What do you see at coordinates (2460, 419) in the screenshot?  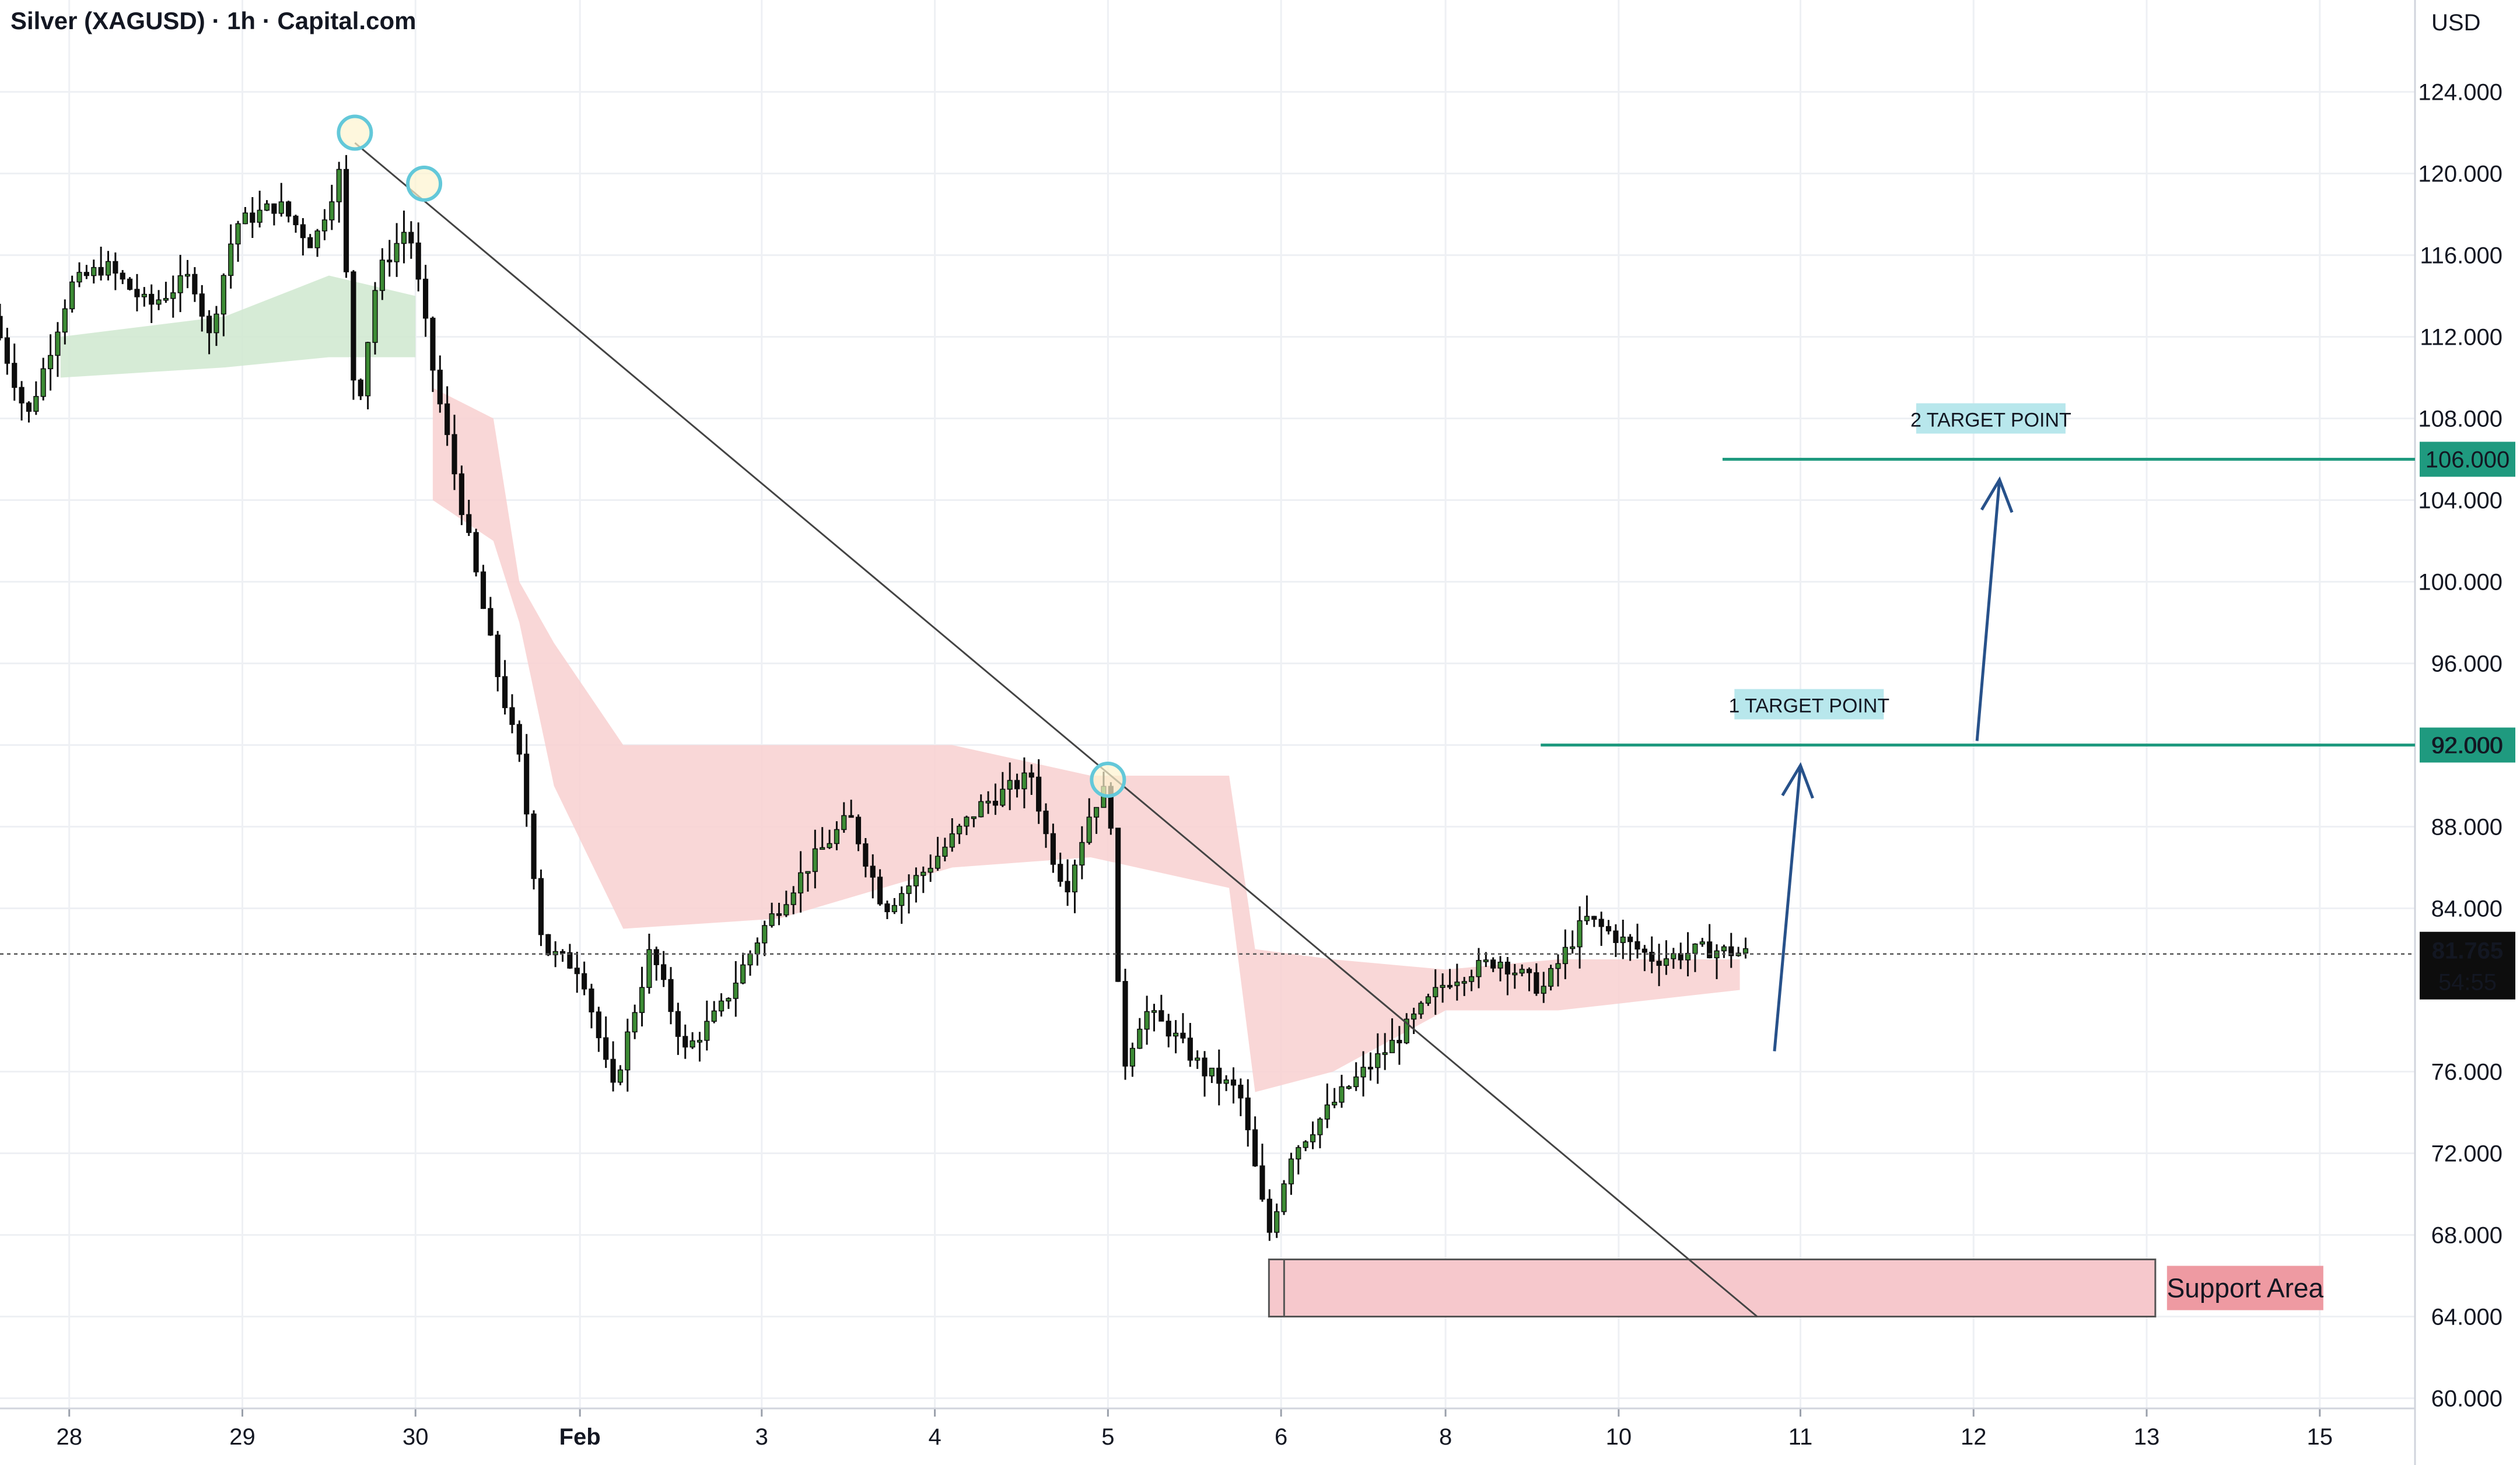 I see `y-tick-label: 108.000` at bounding box center [2460, 419].